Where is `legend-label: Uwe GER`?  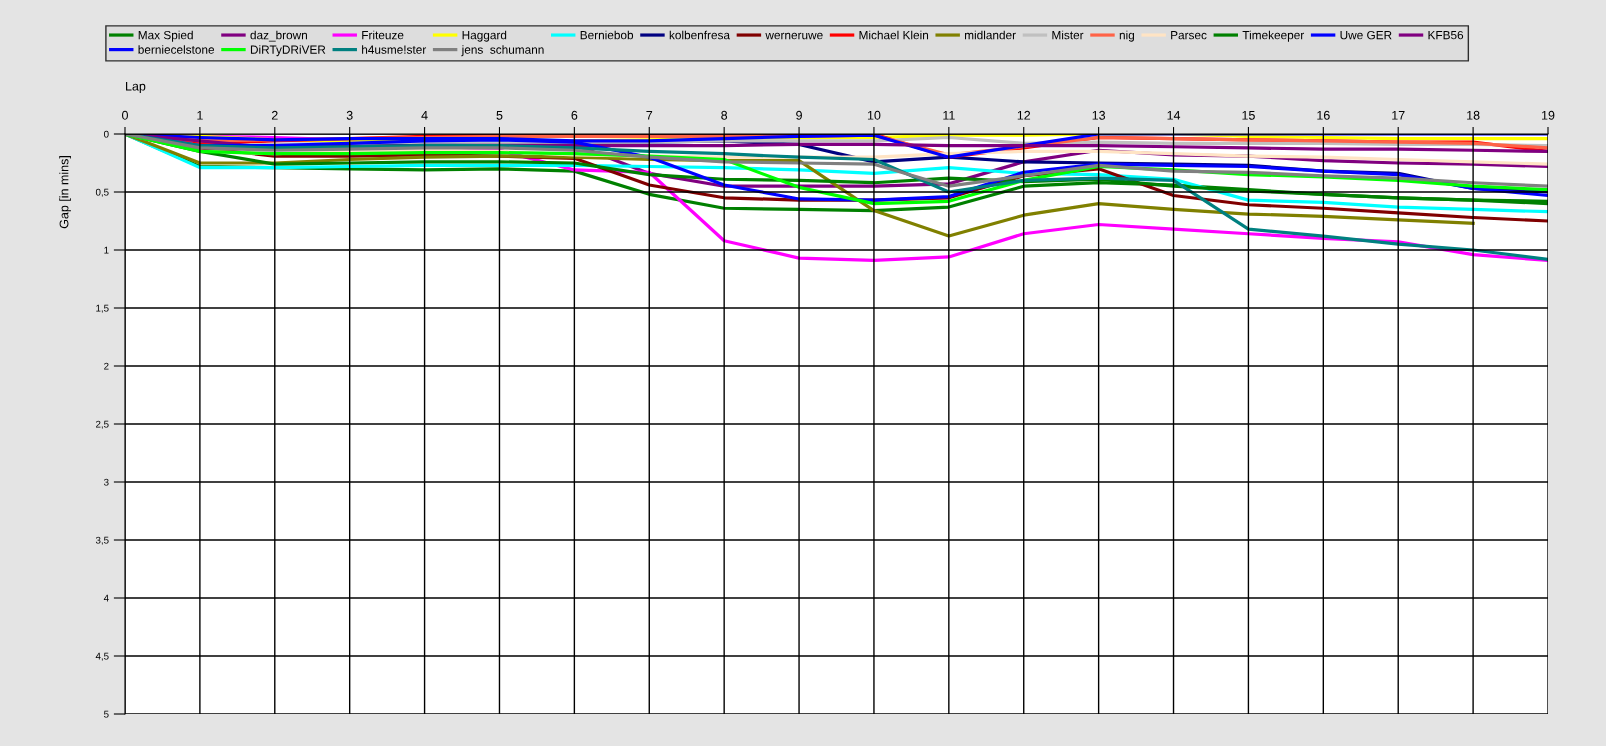 legend-label: Uwe GER is located at coordinates (1366, 35).